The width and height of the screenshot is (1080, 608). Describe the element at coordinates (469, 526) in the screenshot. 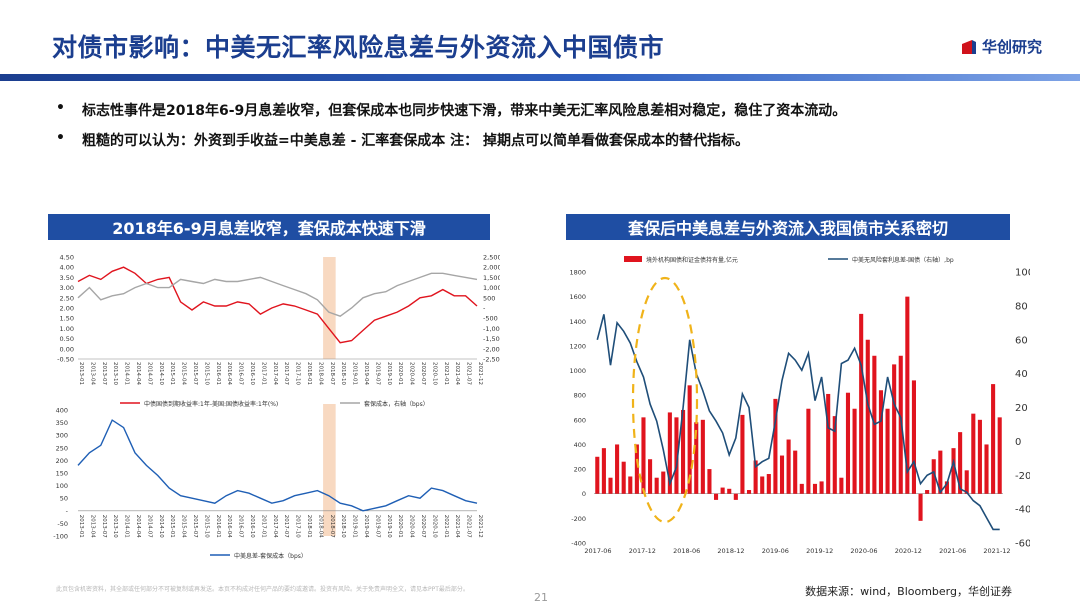

I see `x-tick: 2021-07` at that location.